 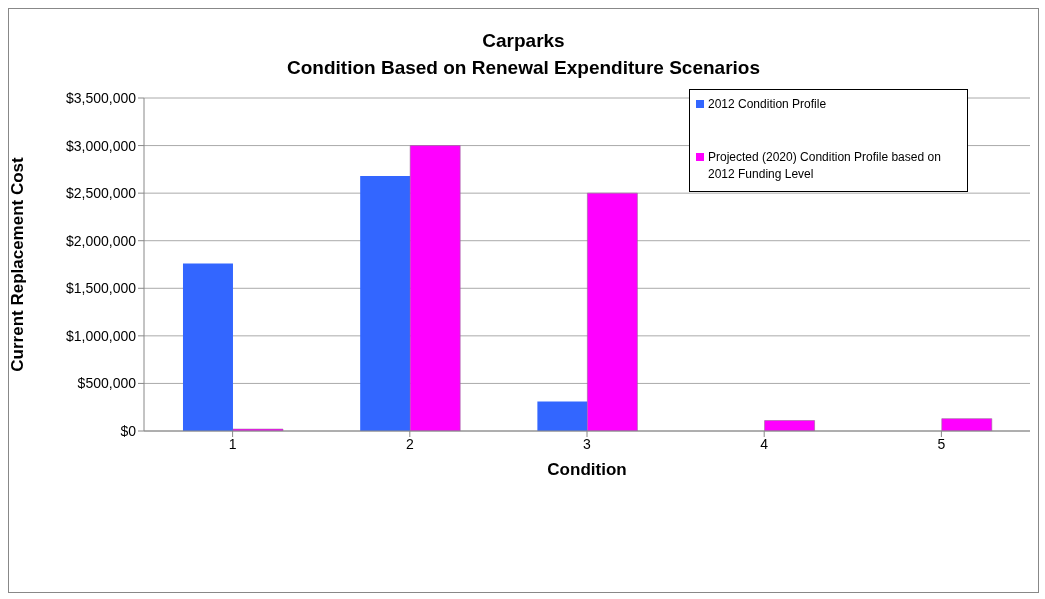 I want to click on y-axis-title: Current Replacement Cost, so click(x=18, y=264).